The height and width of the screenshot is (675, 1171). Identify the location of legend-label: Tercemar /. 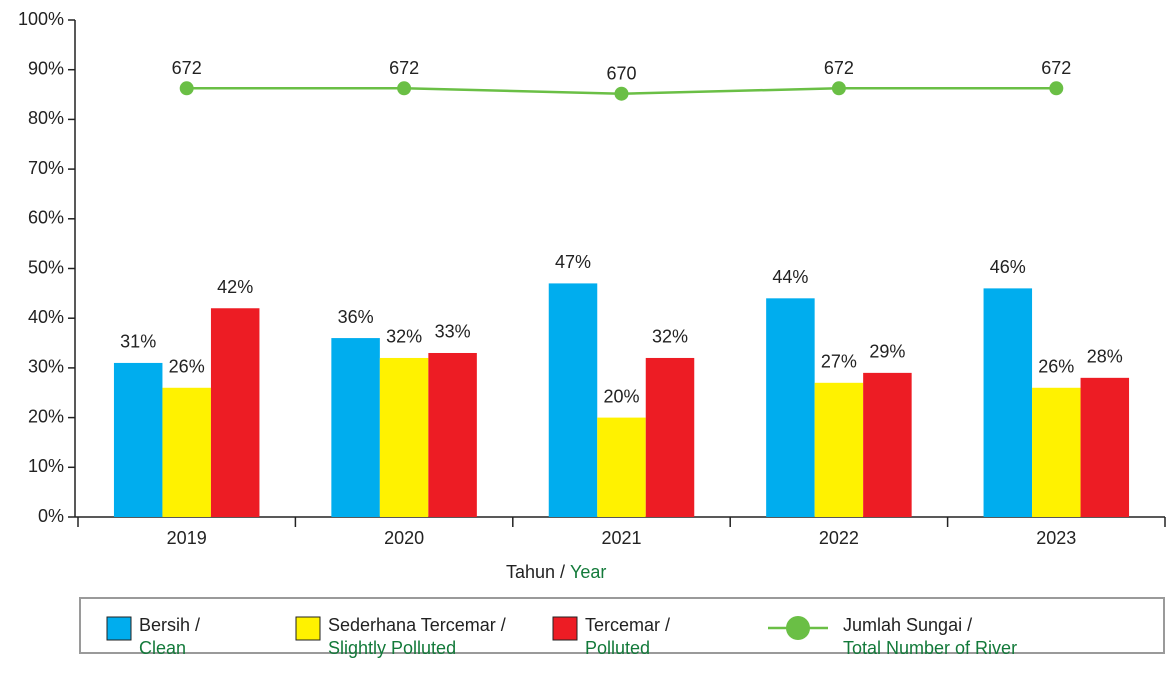
(627, 625).